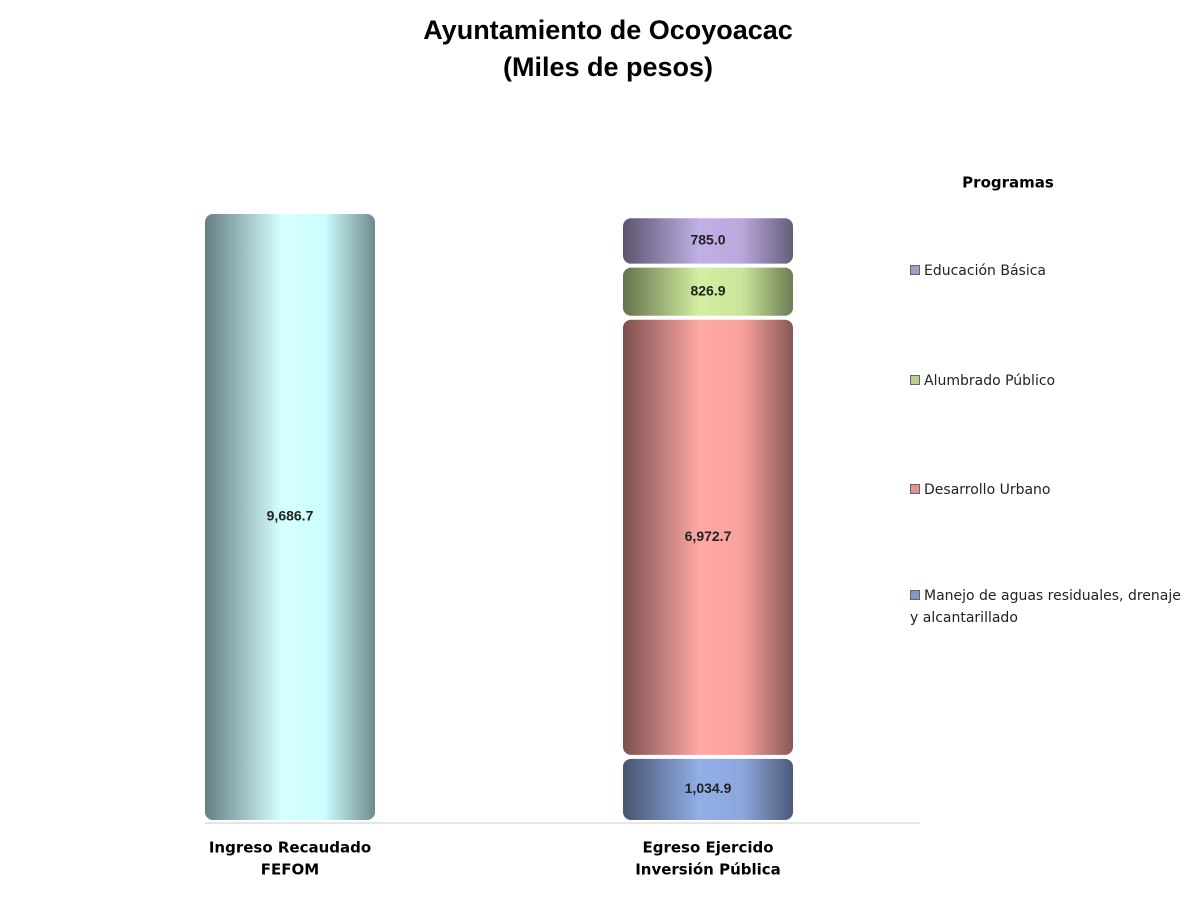 The image size is (1203, 903). I want to click on data-label: 6,972.7, so click(708, 536).